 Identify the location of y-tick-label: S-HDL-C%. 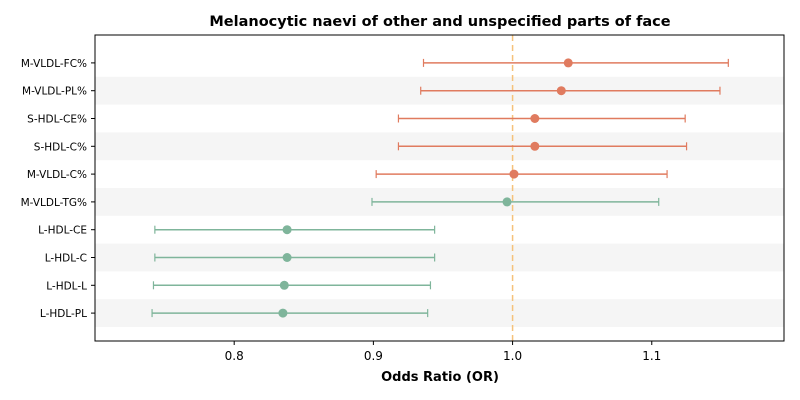
(60, 147).